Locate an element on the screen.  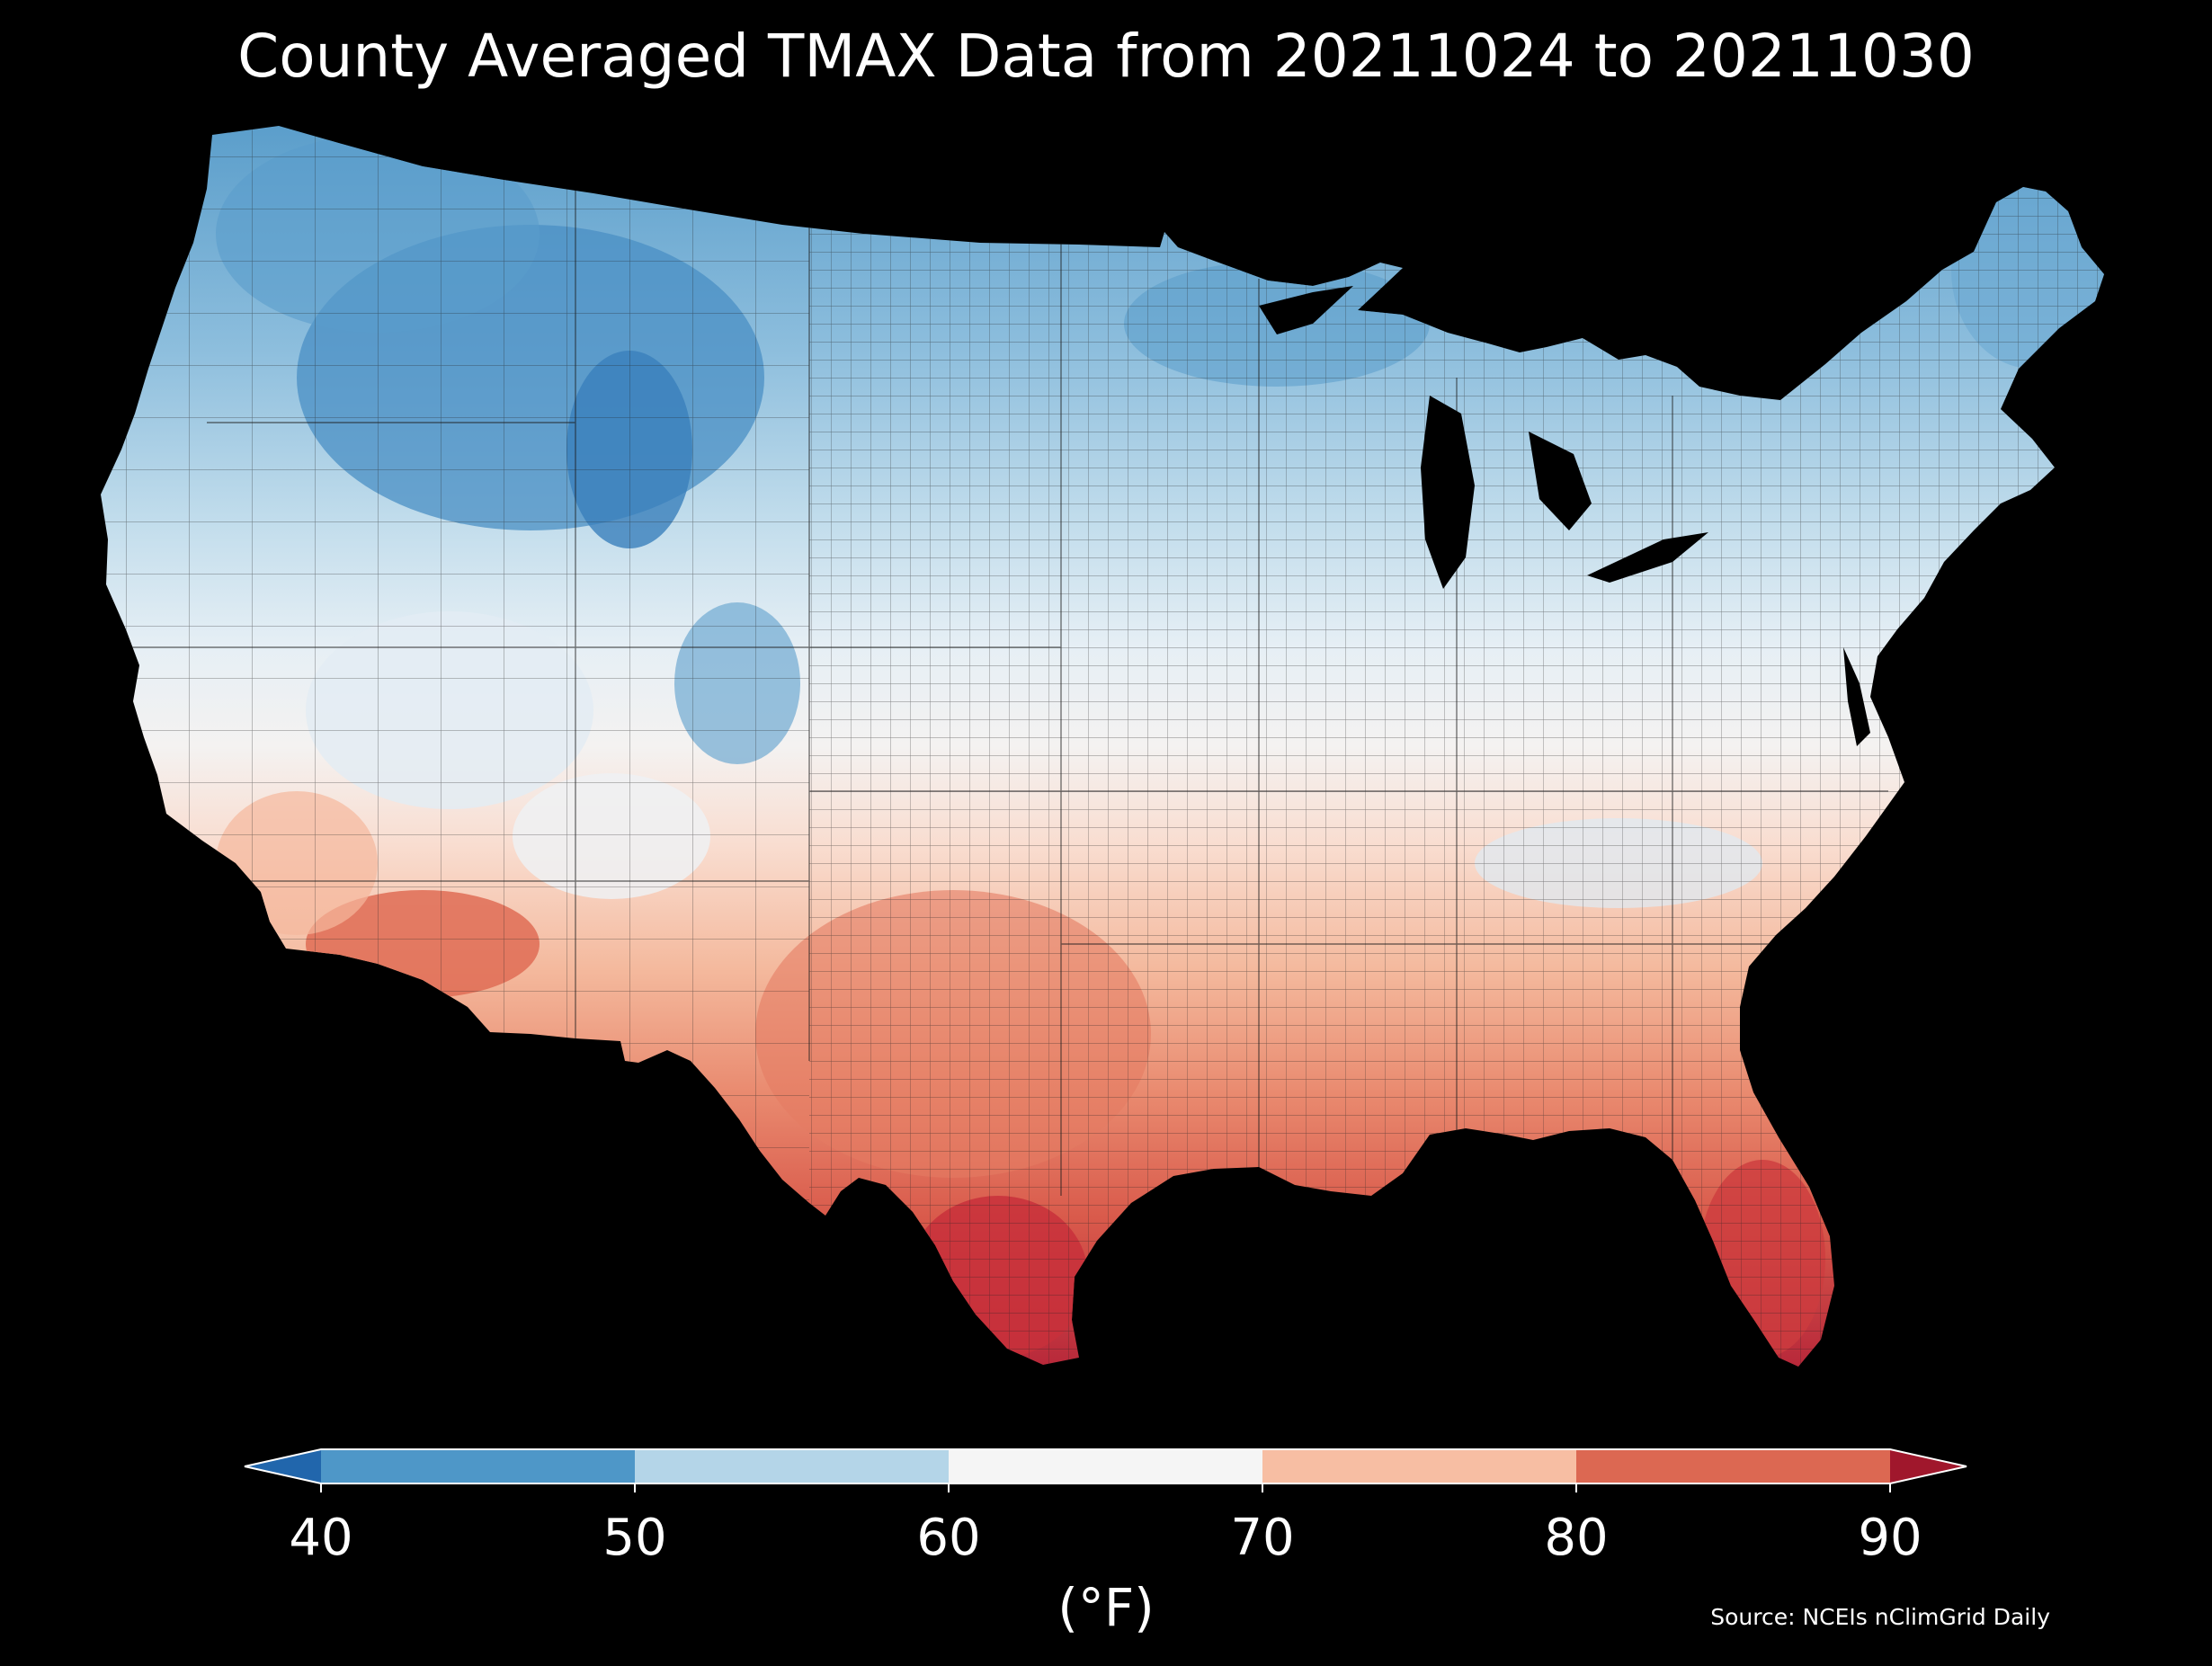
source-credit: Source: NCEIs nClimGrid Daily is located at coordinates (1880, 1617).